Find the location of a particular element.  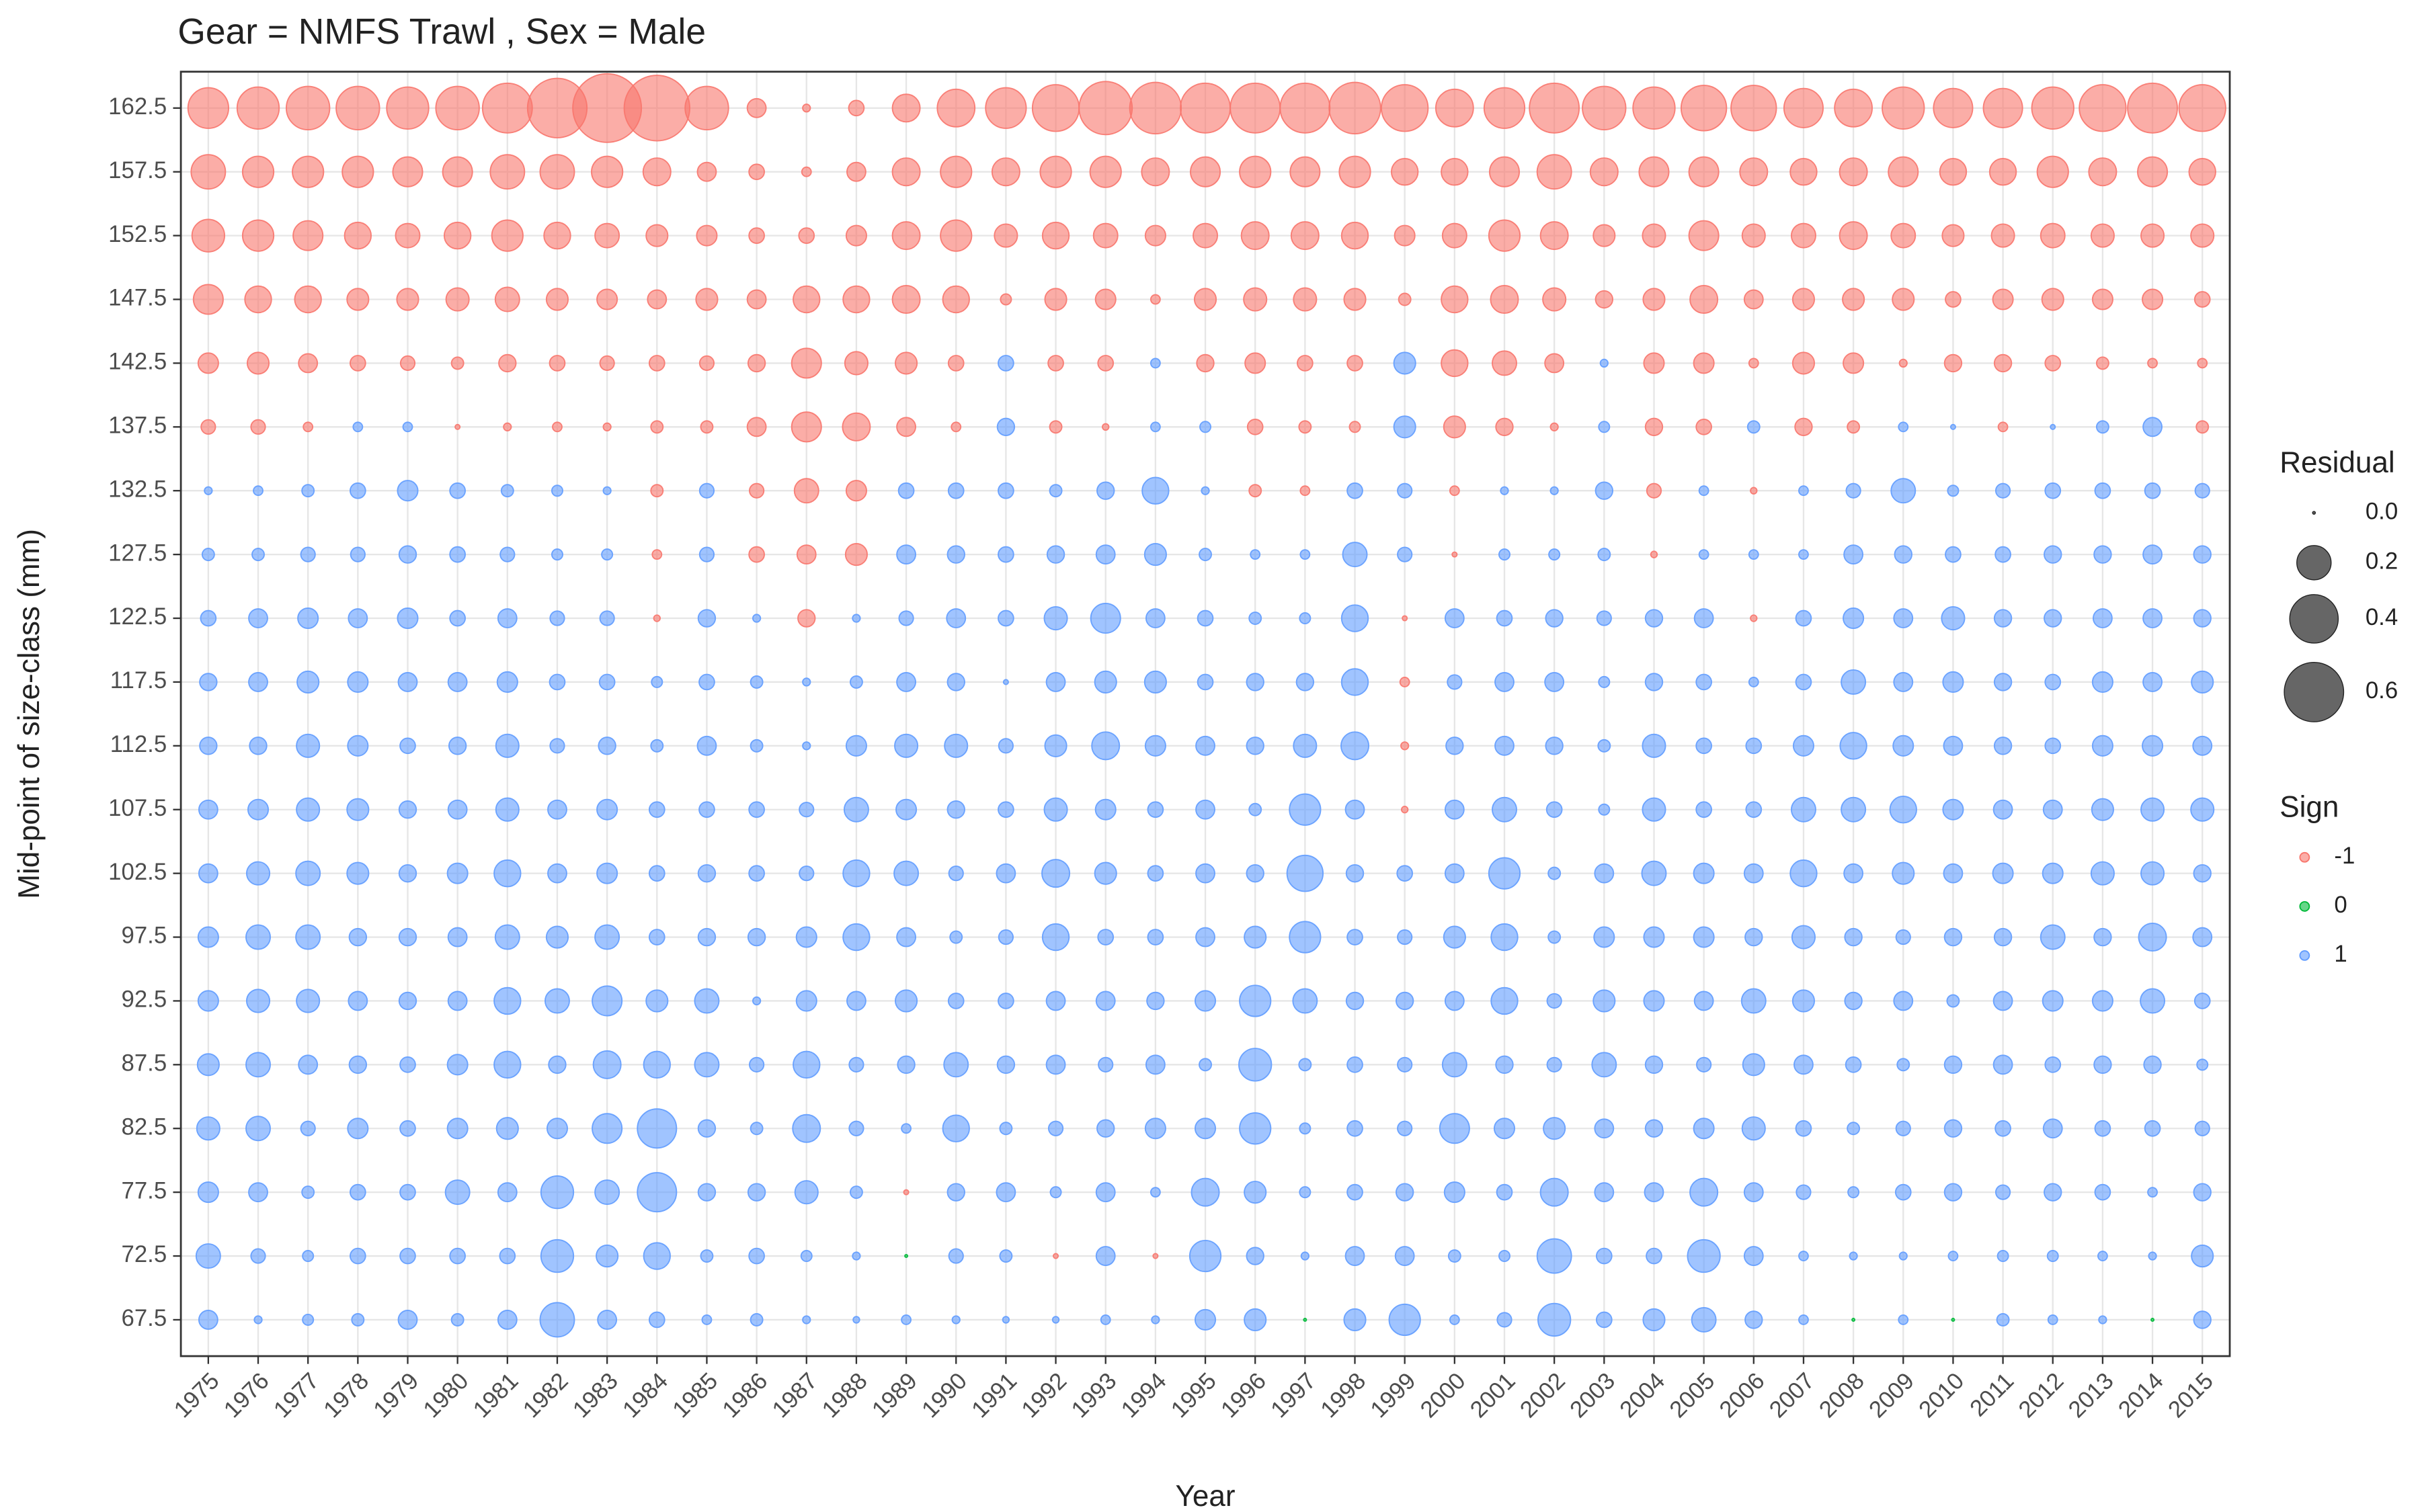

y-tick-label: 107.5 is located at coordinates (137, 808).